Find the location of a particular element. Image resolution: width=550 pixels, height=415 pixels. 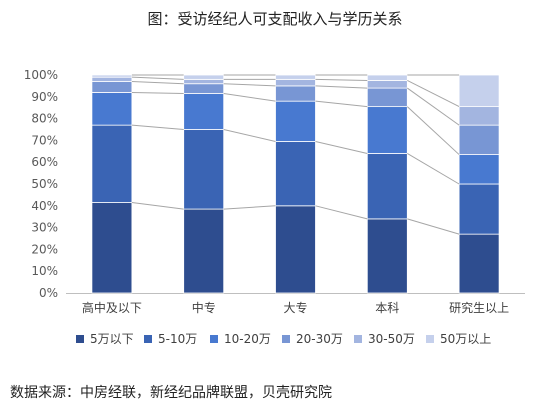

data-source-note: 数据来源：中房经联，新经纪品牌联盟，贝壳研究院 is located at coordinates (171, 393).